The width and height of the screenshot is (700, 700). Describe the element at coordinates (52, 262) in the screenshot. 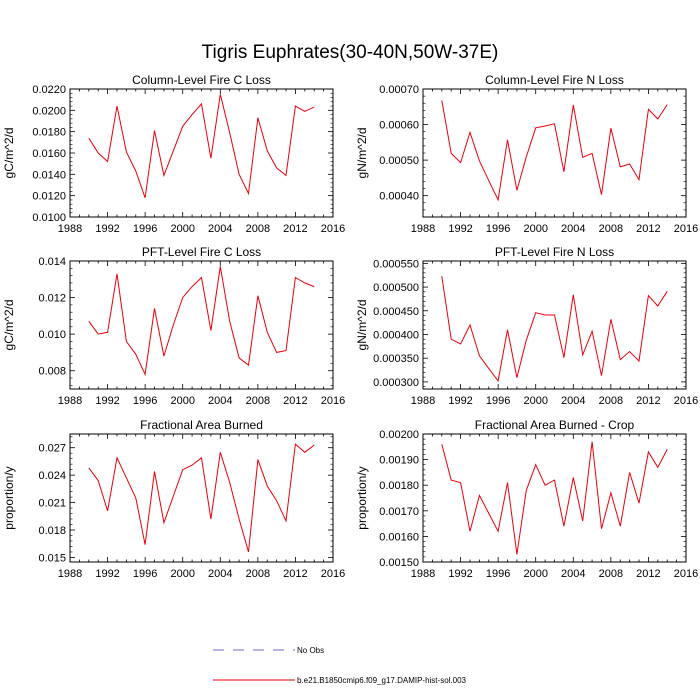

I see `y-tick-label: 0.014` at that location.